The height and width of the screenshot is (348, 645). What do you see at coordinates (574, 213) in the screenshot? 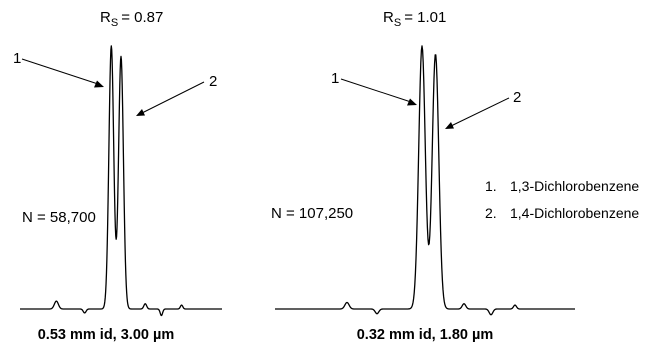
I see `legend-name: 1,4-Dichlorobenzene` at bounding box center [574, 213].